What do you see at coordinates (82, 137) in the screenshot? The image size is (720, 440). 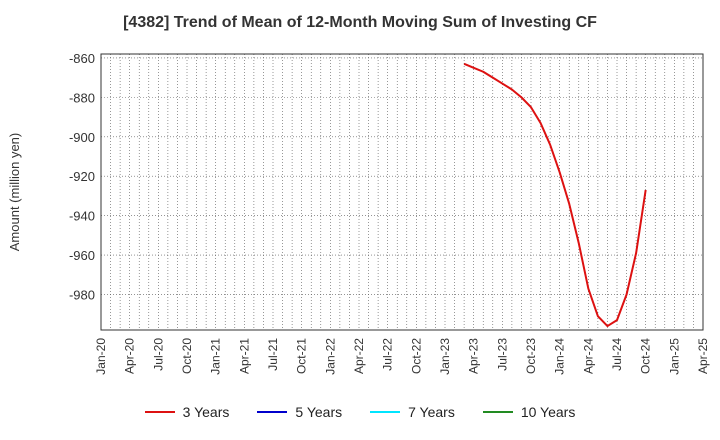 I see `y-tick-label: -900` at bounding box center [82, 137].